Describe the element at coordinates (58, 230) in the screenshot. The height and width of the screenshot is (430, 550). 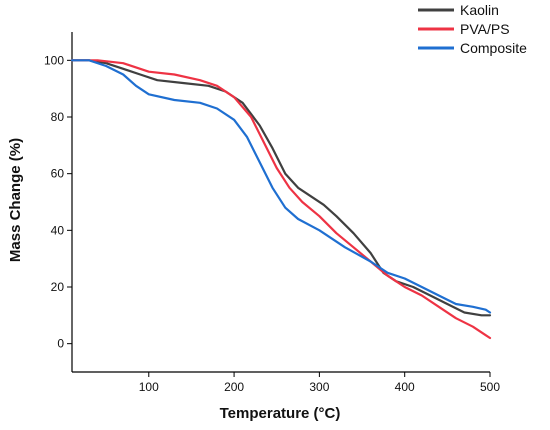
I see `y-tick-label: 40` at that location.